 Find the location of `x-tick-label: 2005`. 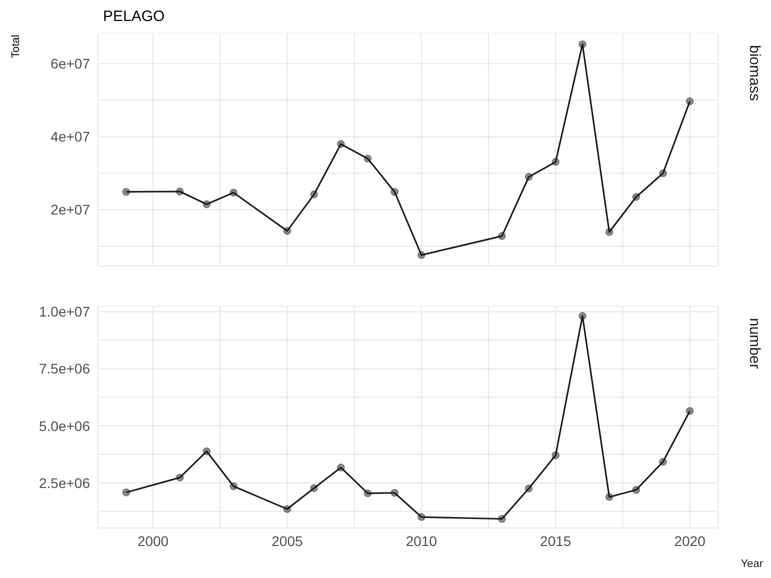

x-tick-label: 2005 is located at coordinates (287, 540).